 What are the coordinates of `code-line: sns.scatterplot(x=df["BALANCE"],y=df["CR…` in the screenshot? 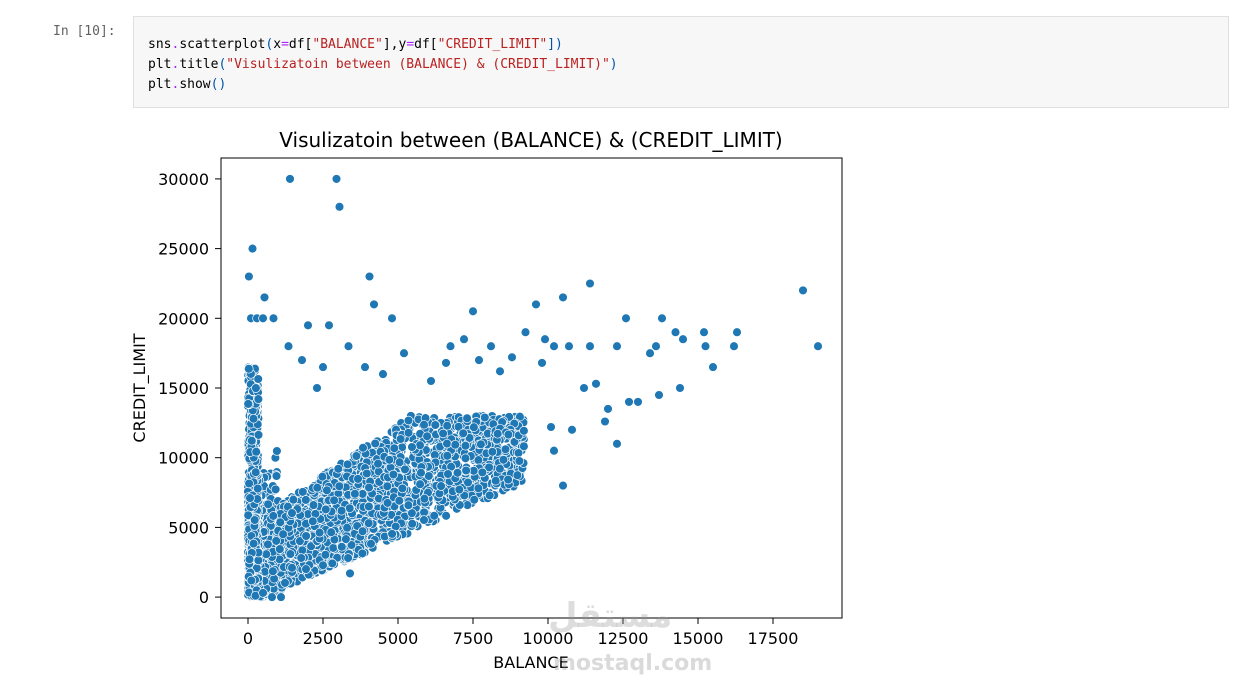 It's located at (383, 45).